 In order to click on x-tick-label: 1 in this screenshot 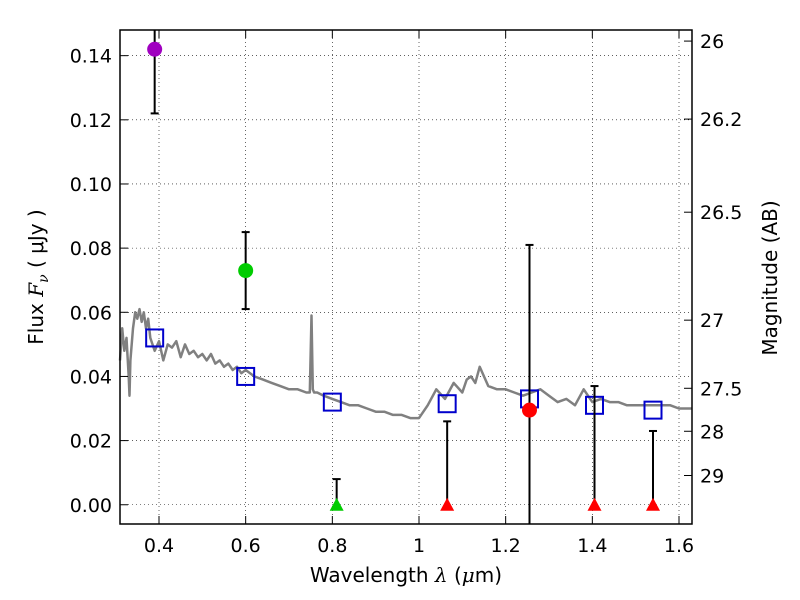, I will do `click(419, 546)`.